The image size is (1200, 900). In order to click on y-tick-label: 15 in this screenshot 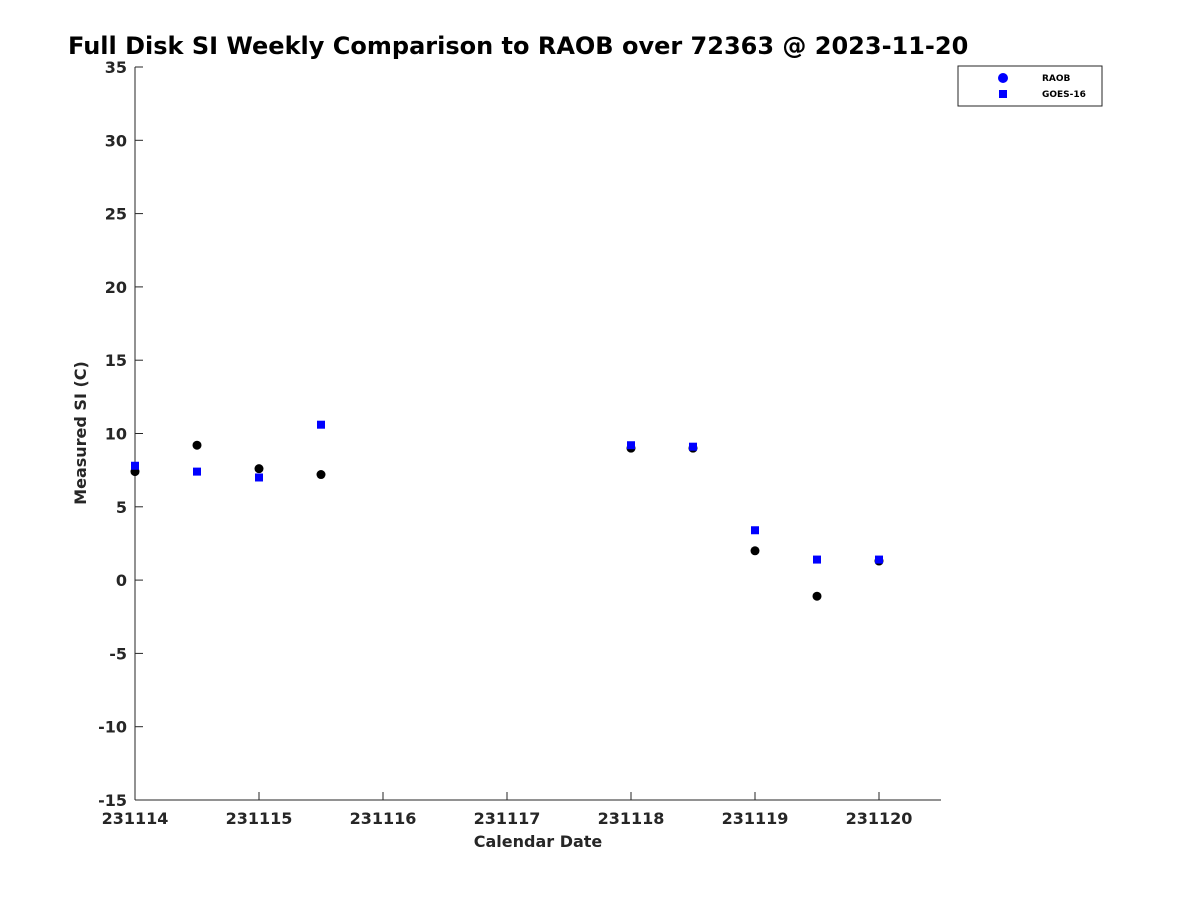, I will do `click(116, 360)`.